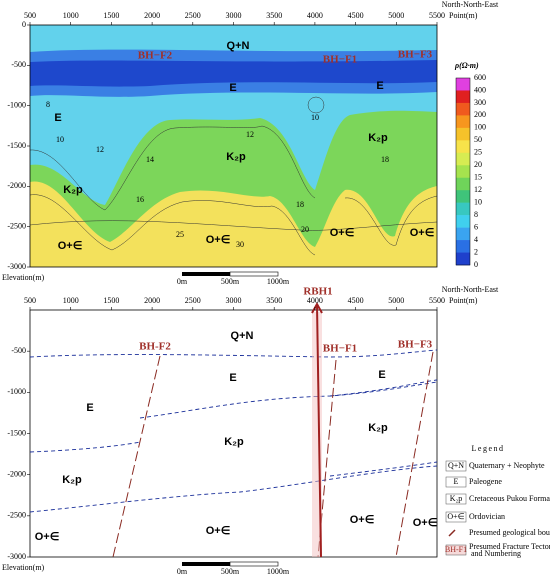 This screenshot has height=580, width=550. Describe the element at coordinates (278, 571) in the screenshot. I see `scale-label: 1000m` at that location.